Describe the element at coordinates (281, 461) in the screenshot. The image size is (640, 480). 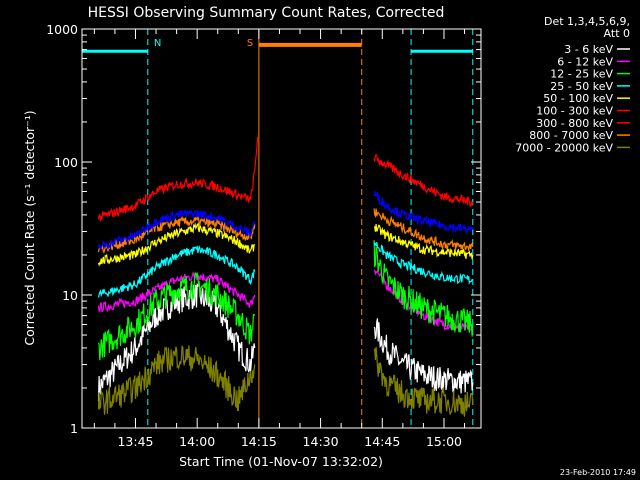
I see `x-axis-label: Start Time (01-Nov-07 13:32:02)` at that location.